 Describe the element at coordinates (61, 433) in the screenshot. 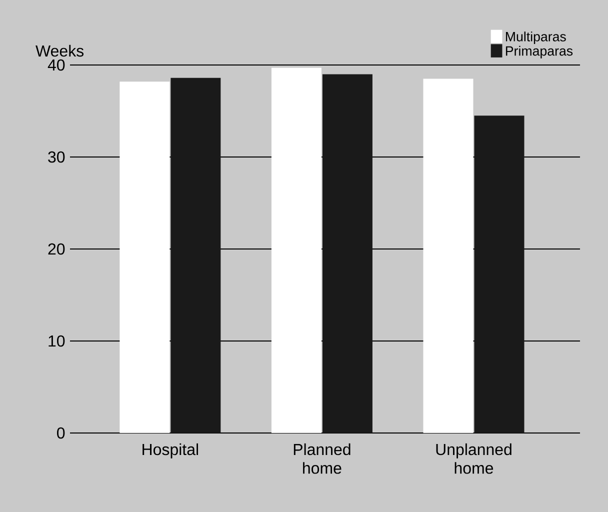

I see `y-tick-label: 0` at that location.